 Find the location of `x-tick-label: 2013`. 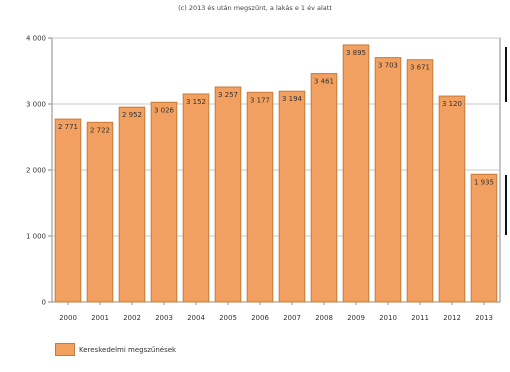

x-tick-label: 2013 is located at coordinates (484, 318).